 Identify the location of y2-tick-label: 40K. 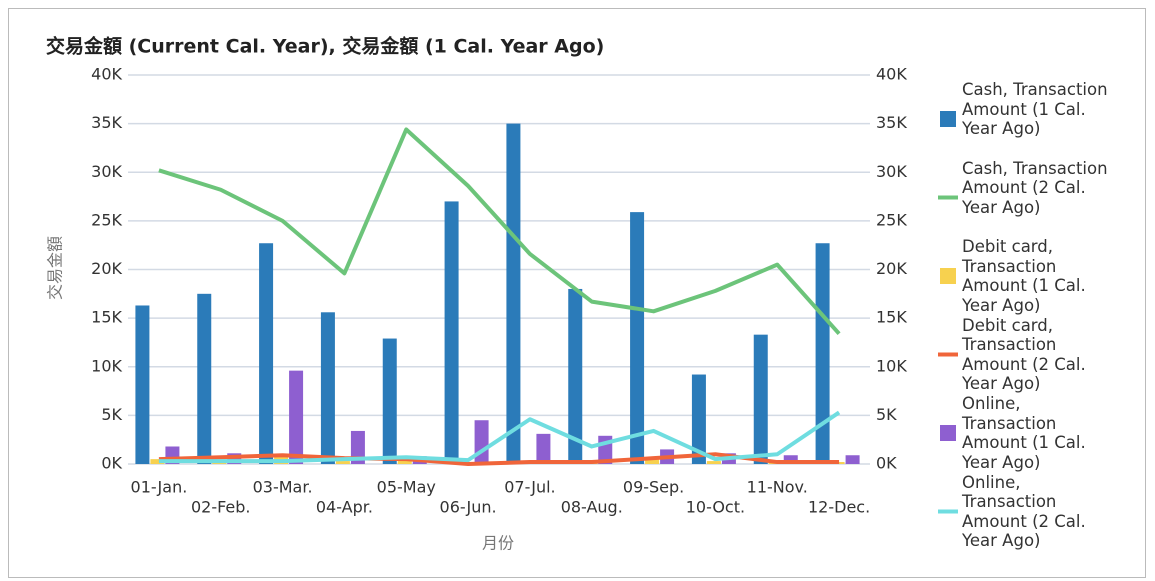
(891, 74).